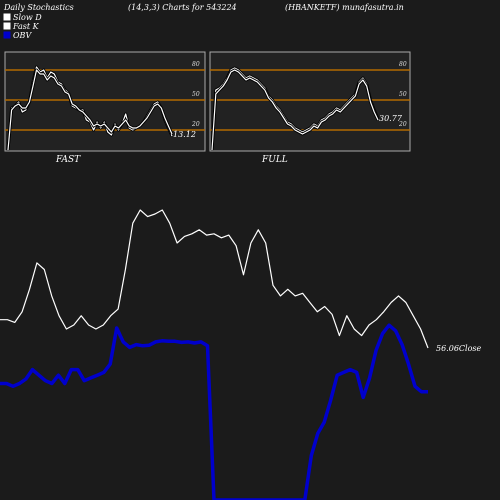  Describe the element at coordinates (7, 17) in the screenshot. I see `legend-swatch-slow-d` at that location.